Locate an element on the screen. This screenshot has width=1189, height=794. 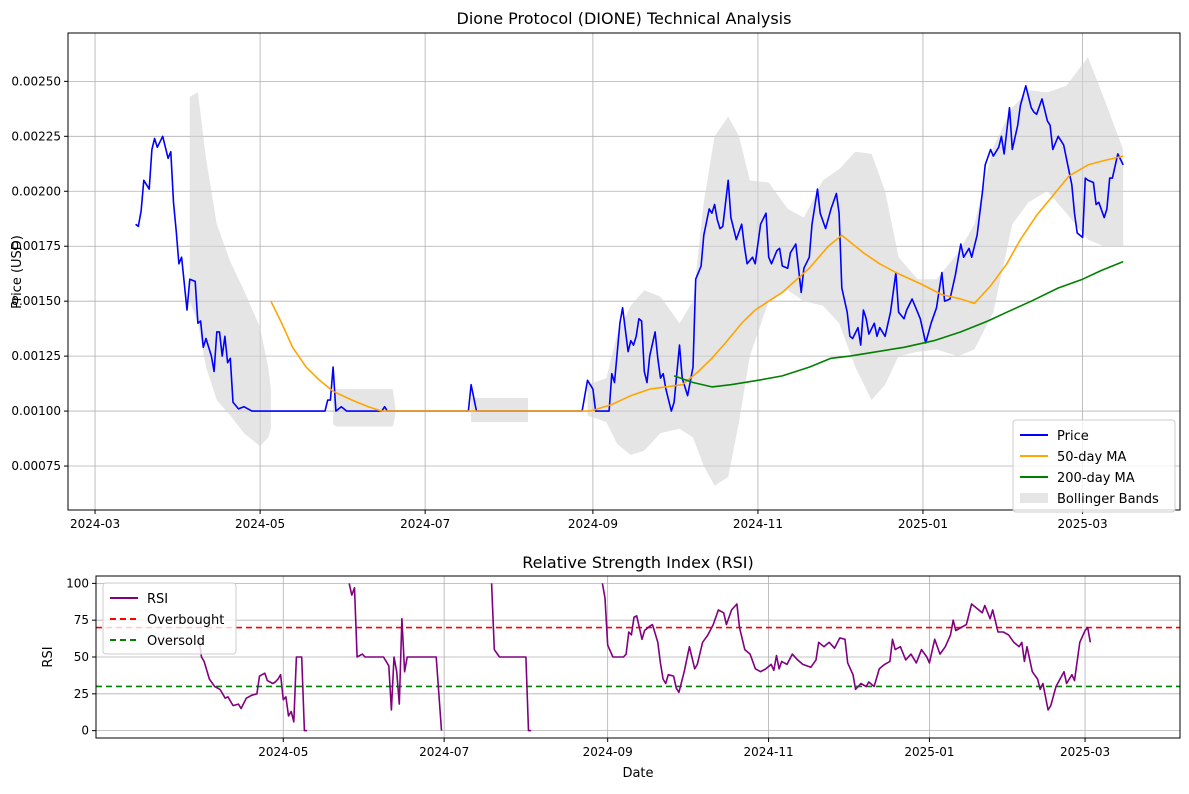
legend-entry: 50-day MA is located at coordinates (1091, 457).